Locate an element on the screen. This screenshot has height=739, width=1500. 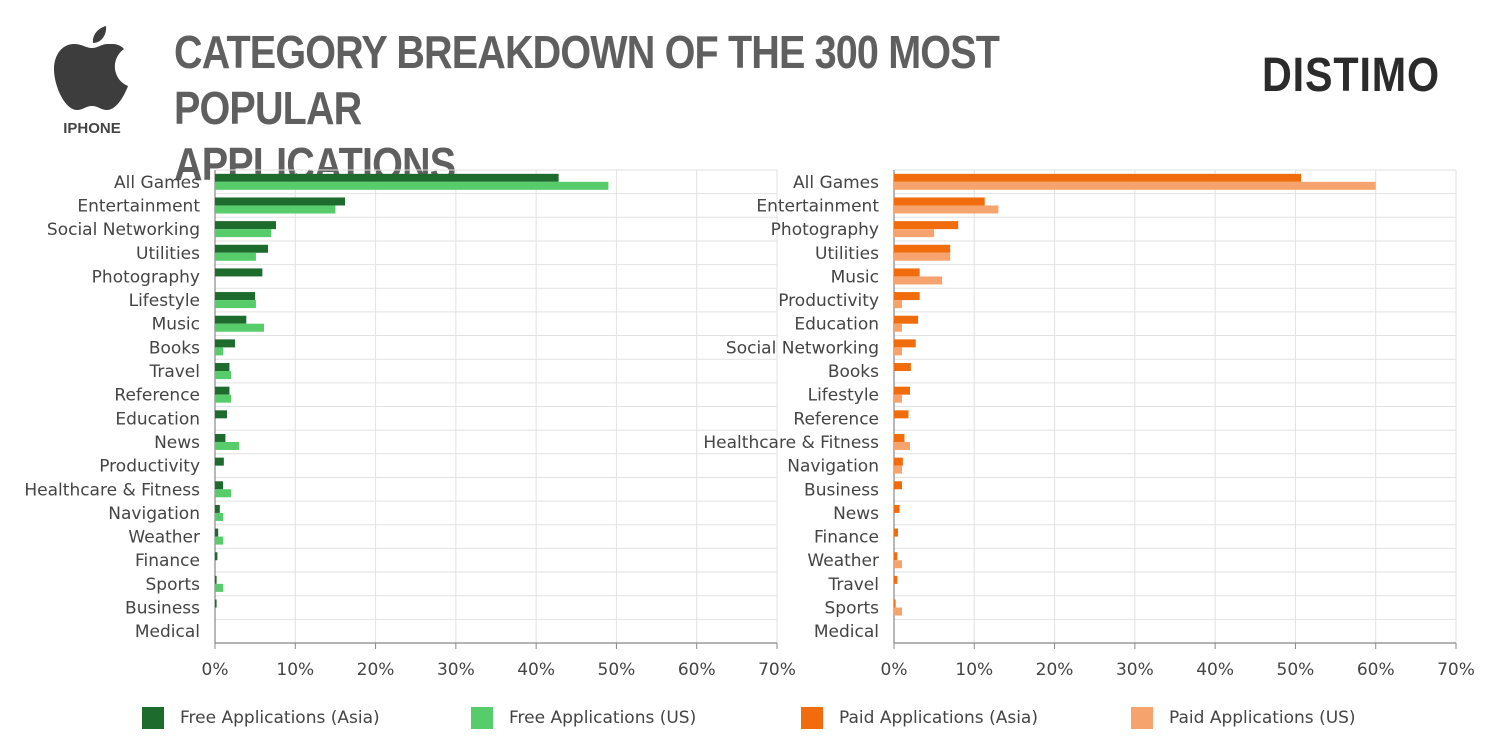
legend-swatch-free-us is located at coordinates (482, 718).